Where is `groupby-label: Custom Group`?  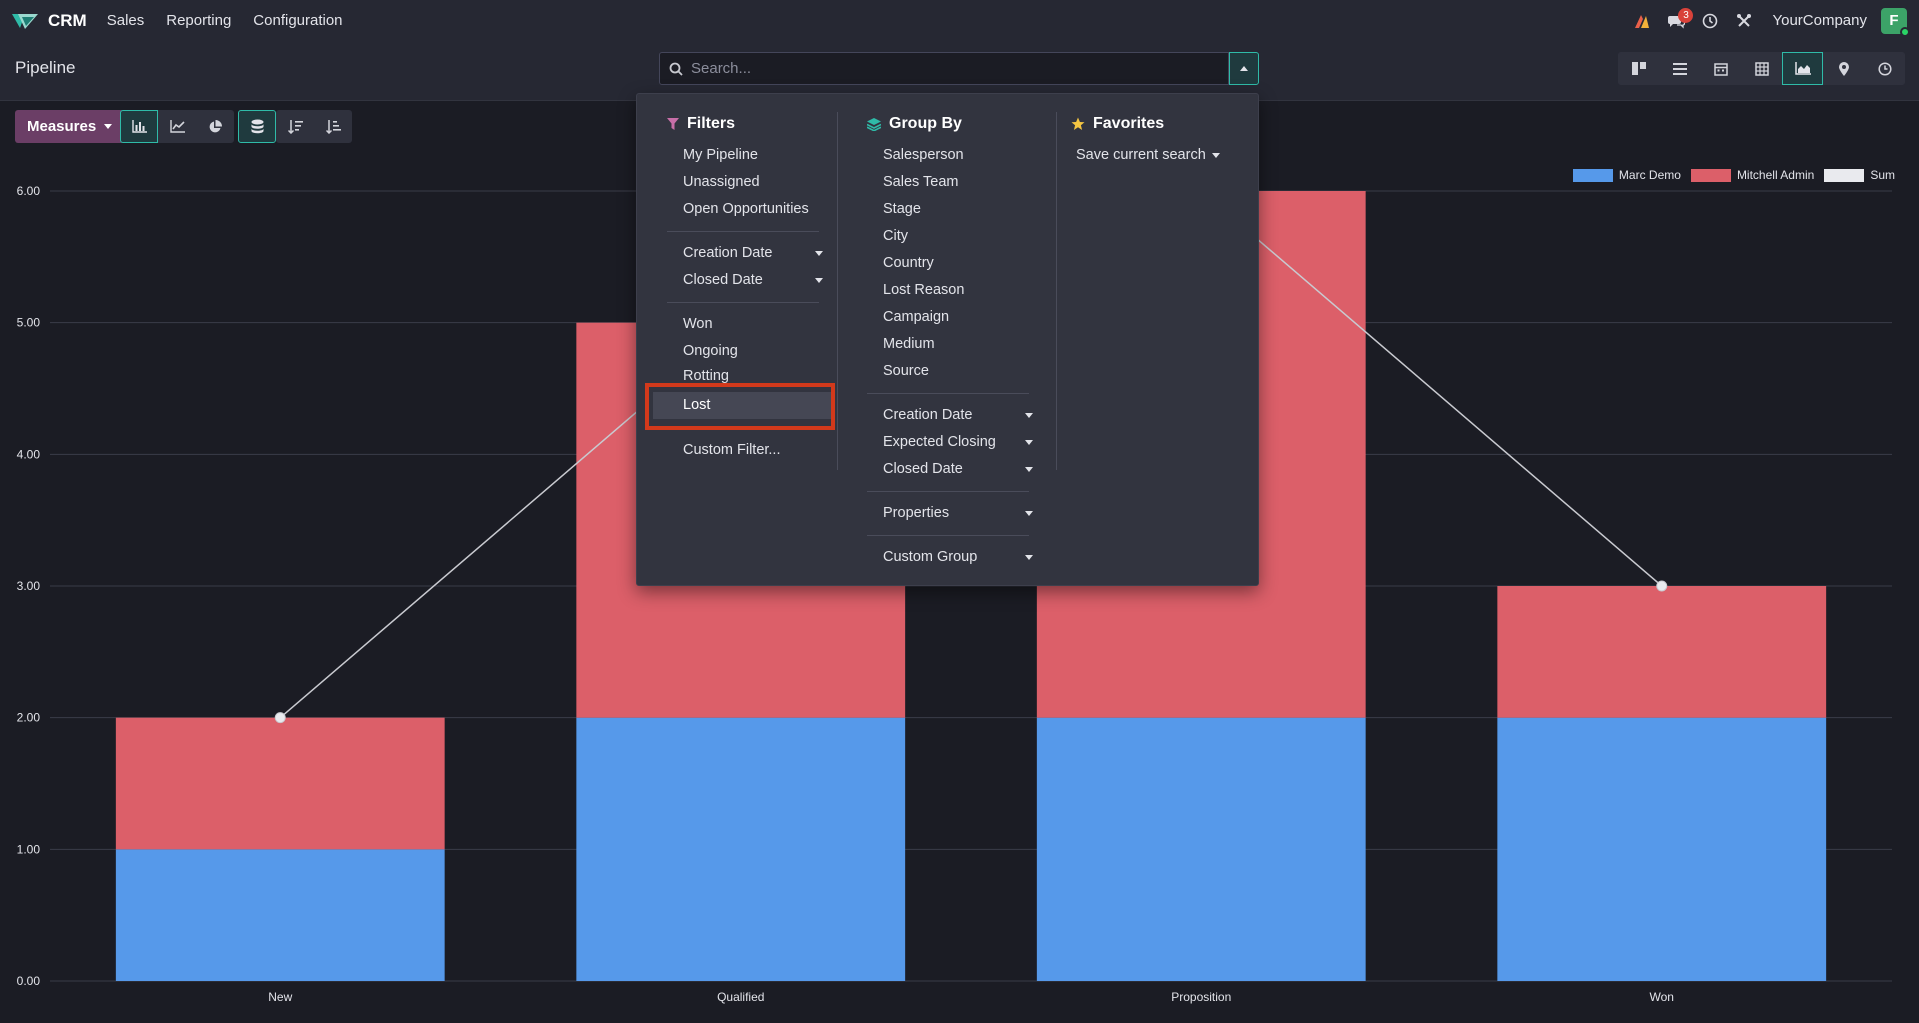 groupby-label: Custom Group is located at coordinates (930, 557).